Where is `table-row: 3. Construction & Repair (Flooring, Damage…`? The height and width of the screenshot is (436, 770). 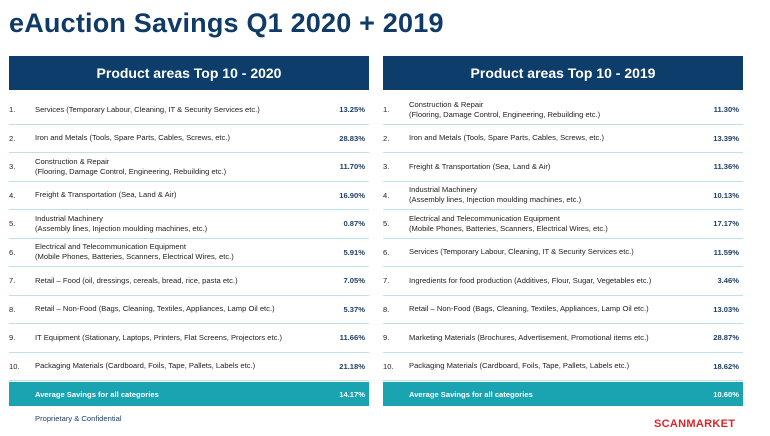
table-row: 3. Construction & Repair (Flooring, Damage… is located at coordinates (189, 167).